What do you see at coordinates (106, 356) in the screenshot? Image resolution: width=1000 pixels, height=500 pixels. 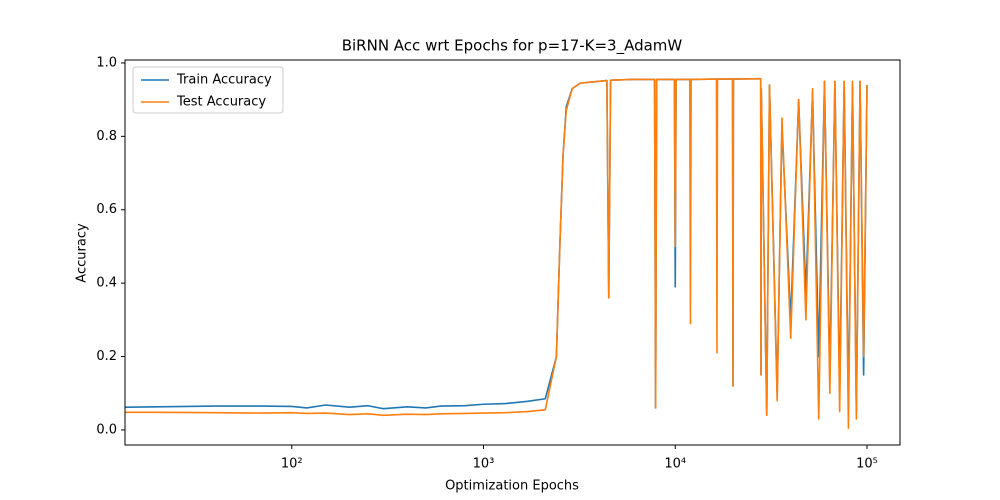 I see `y-tick-label: 0.2` at bounding box center [106, 356].